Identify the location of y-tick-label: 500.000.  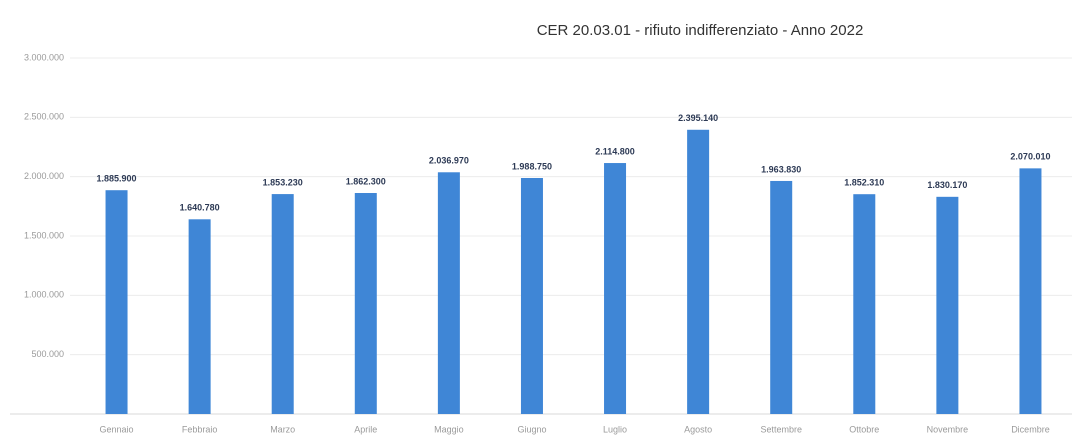
(47, 354).